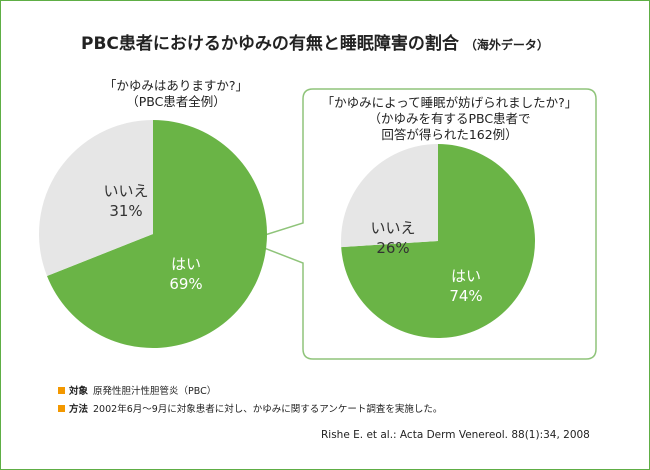 This screenshot has height=470, width=650. Describe the element at coordinates (392, 248) in the screenshot. I see `pie2-no-value: 26%` at that location.